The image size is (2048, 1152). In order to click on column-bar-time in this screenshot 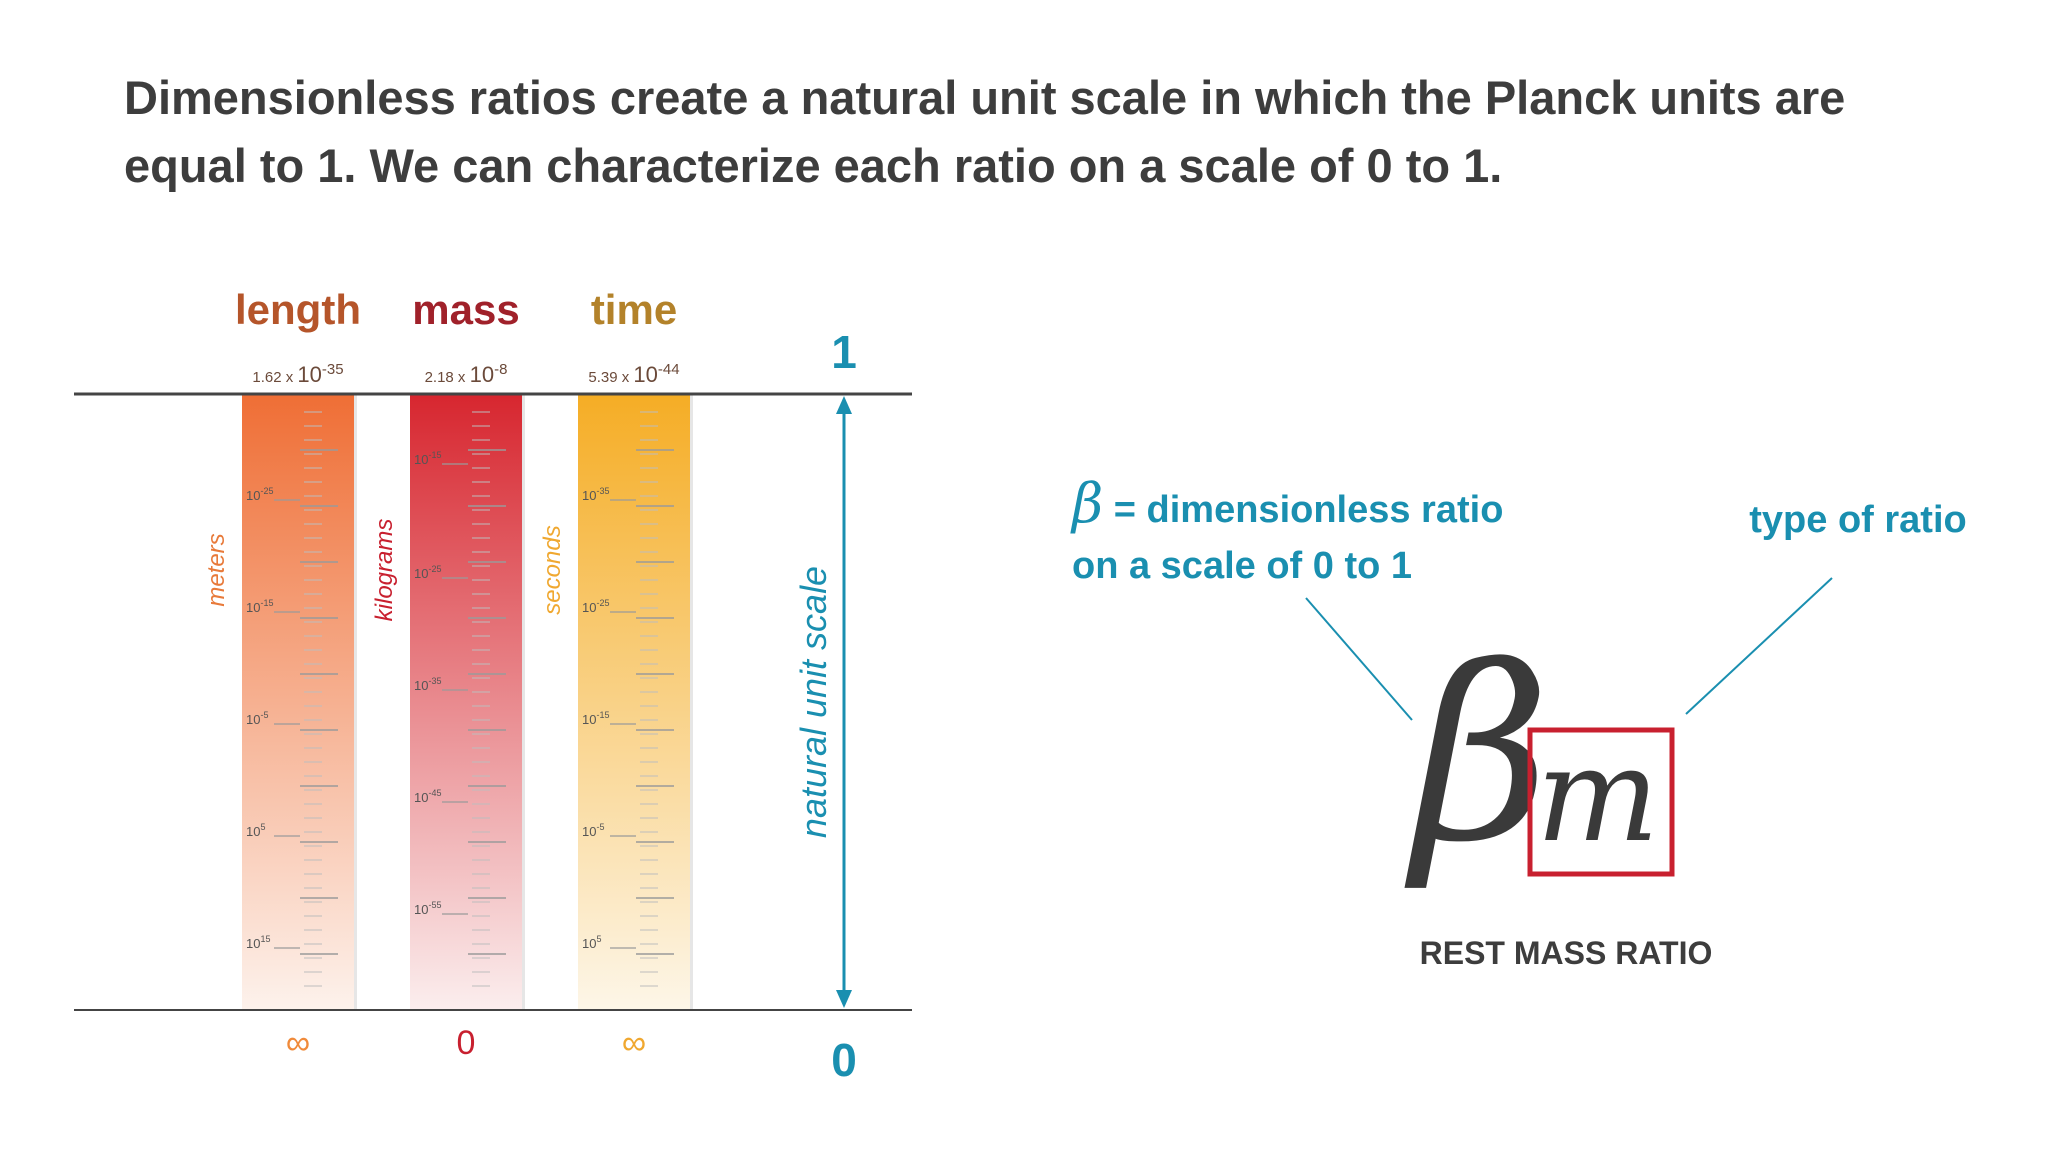, I will do `click(634, 702)`.